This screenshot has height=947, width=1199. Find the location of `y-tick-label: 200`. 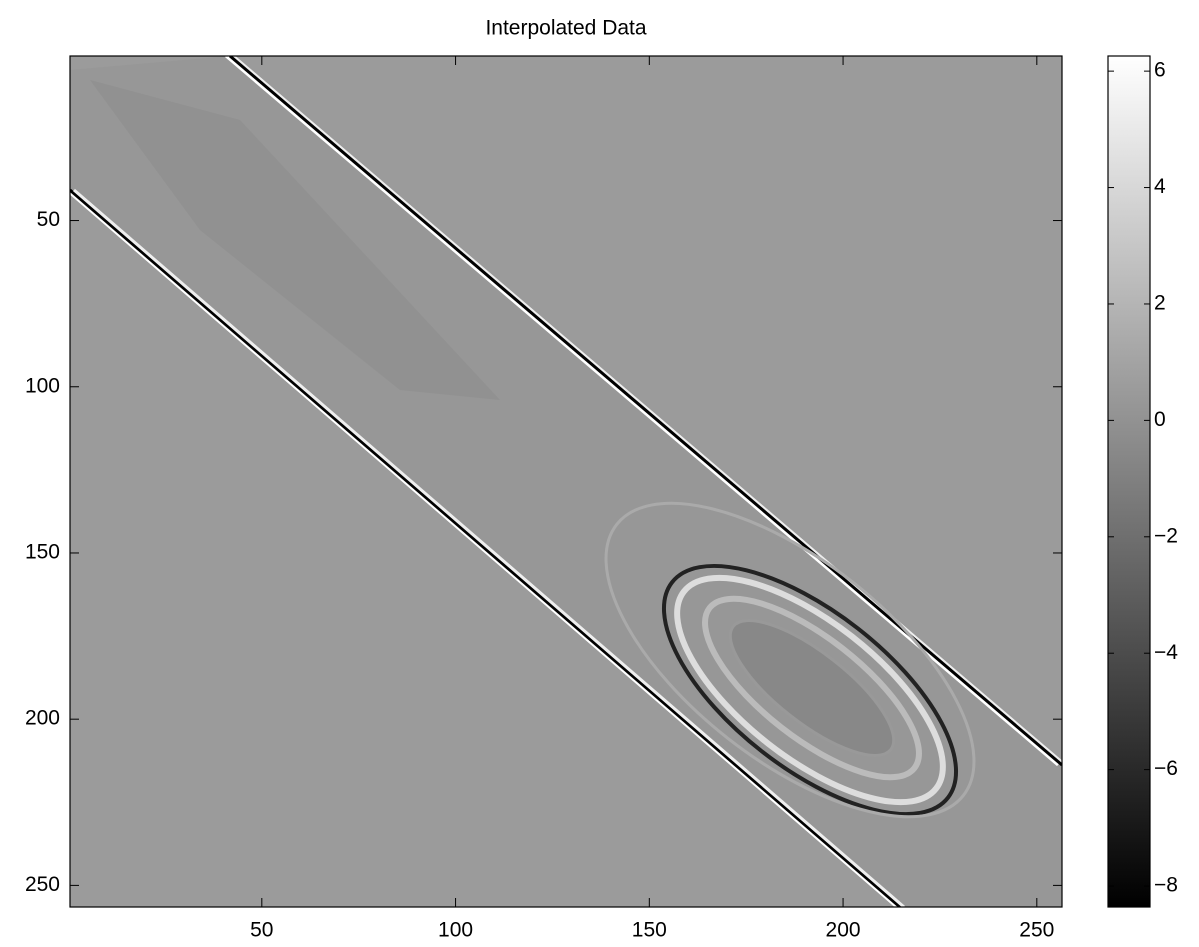

y-tick-label: 200 is located at coordinates (42, 718).